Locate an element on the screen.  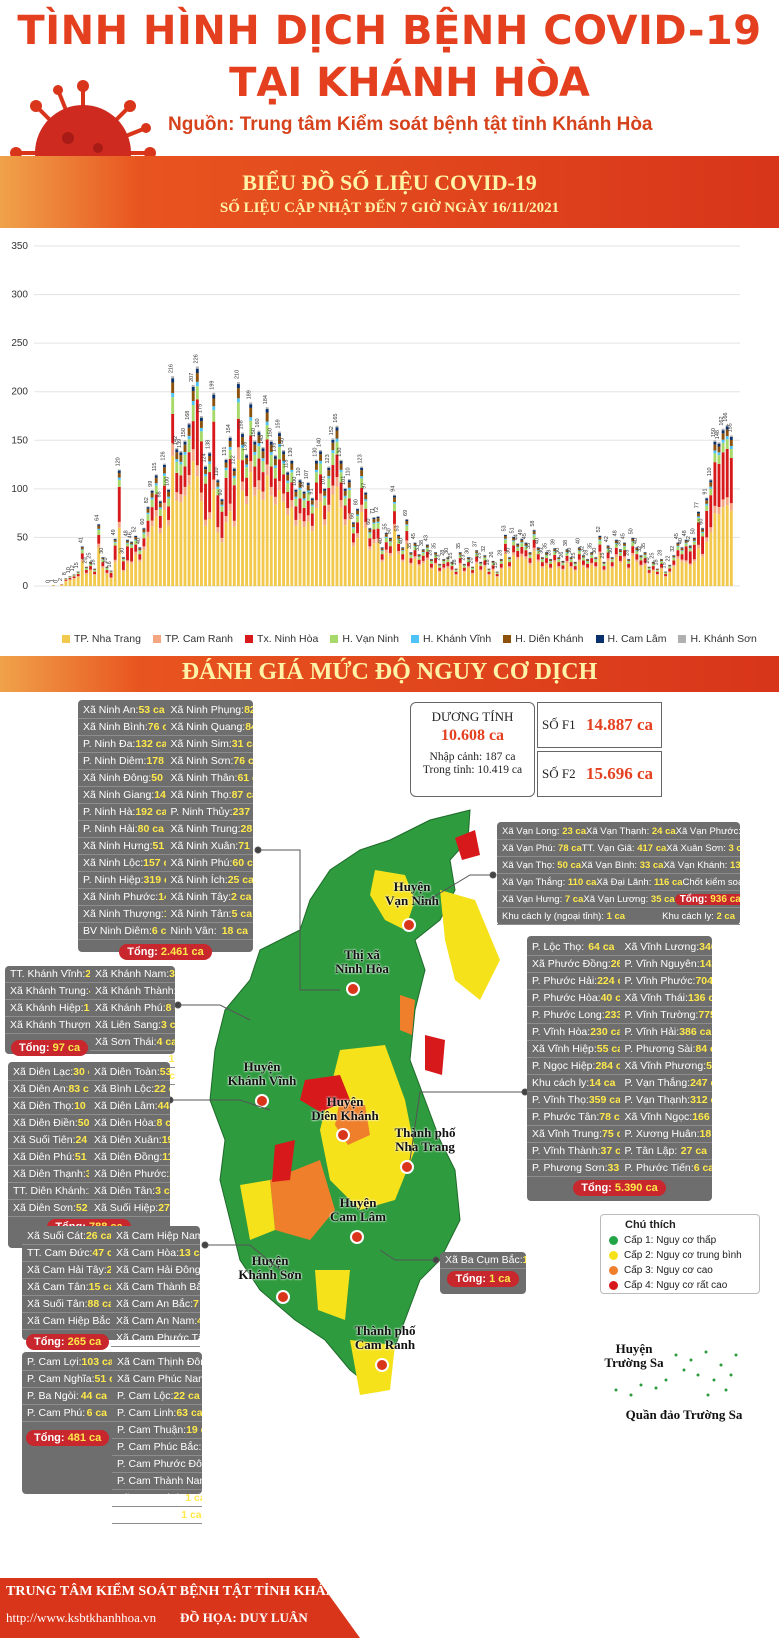
case-row-value: 1 ca is located at coordinates (524, 1260).